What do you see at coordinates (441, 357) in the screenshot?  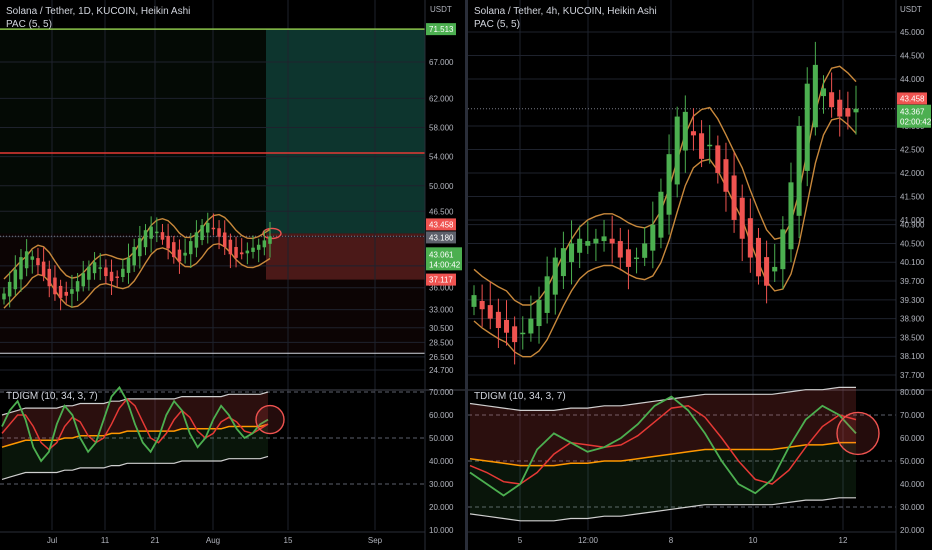 I see `price-tick-label: 26.500` at bounding box center [441, 357].